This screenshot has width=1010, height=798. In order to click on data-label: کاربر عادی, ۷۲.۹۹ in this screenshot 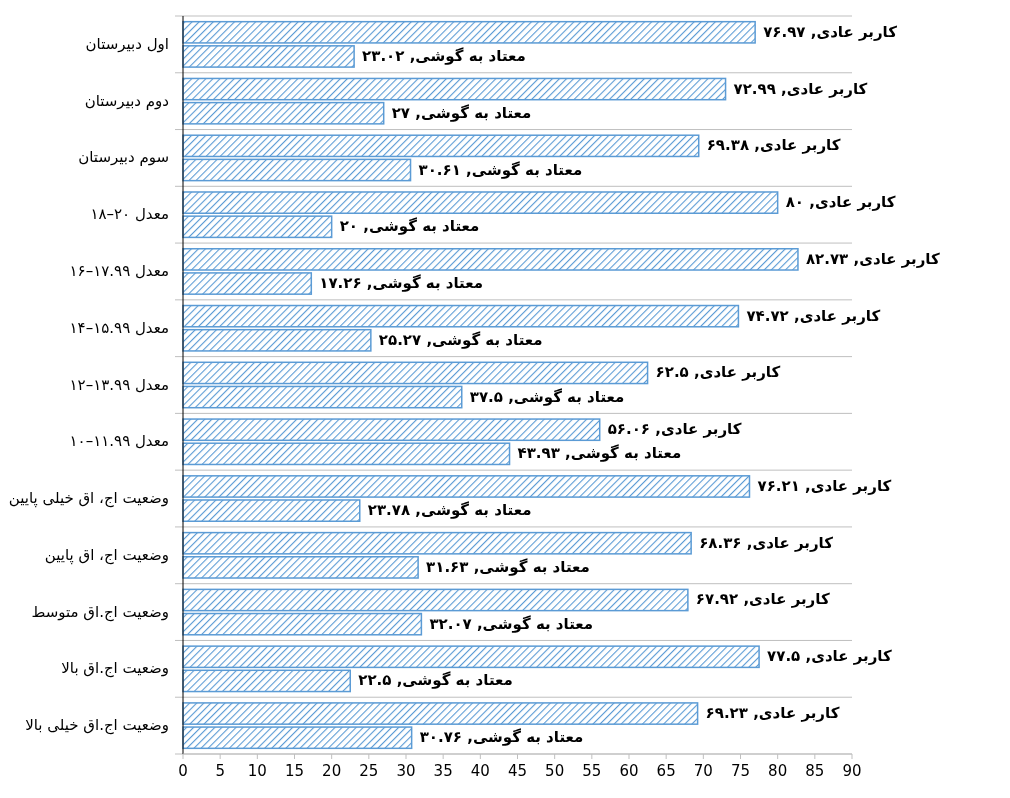, I will do `click(800, 88)`.